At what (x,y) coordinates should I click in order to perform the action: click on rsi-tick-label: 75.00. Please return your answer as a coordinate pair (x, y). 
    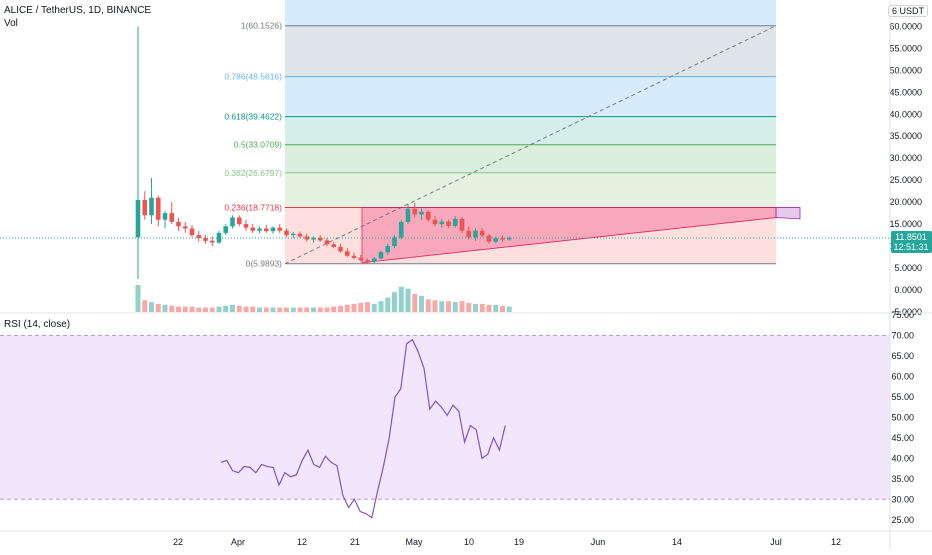
    Looking at the image, I should click on (902, 315).